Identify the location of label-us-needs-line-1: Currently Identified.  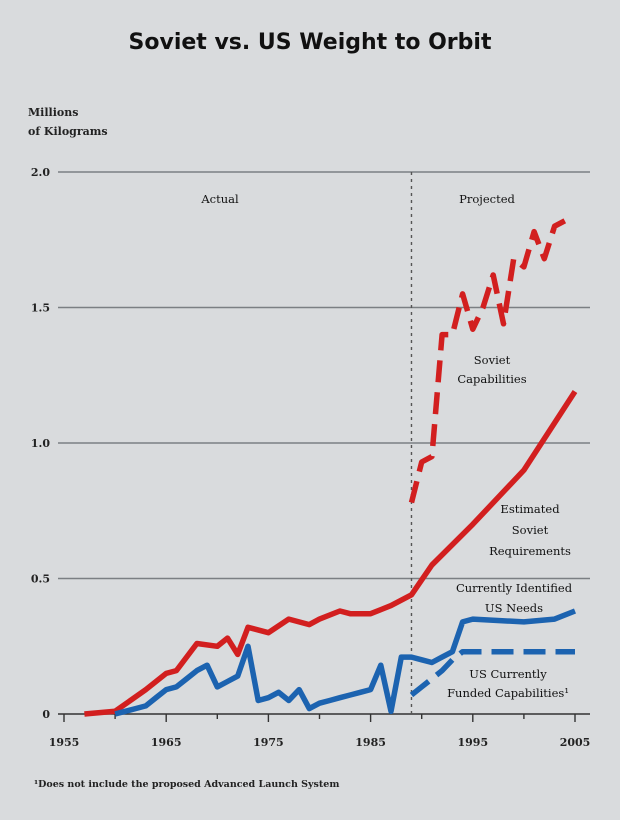
(514, 588).